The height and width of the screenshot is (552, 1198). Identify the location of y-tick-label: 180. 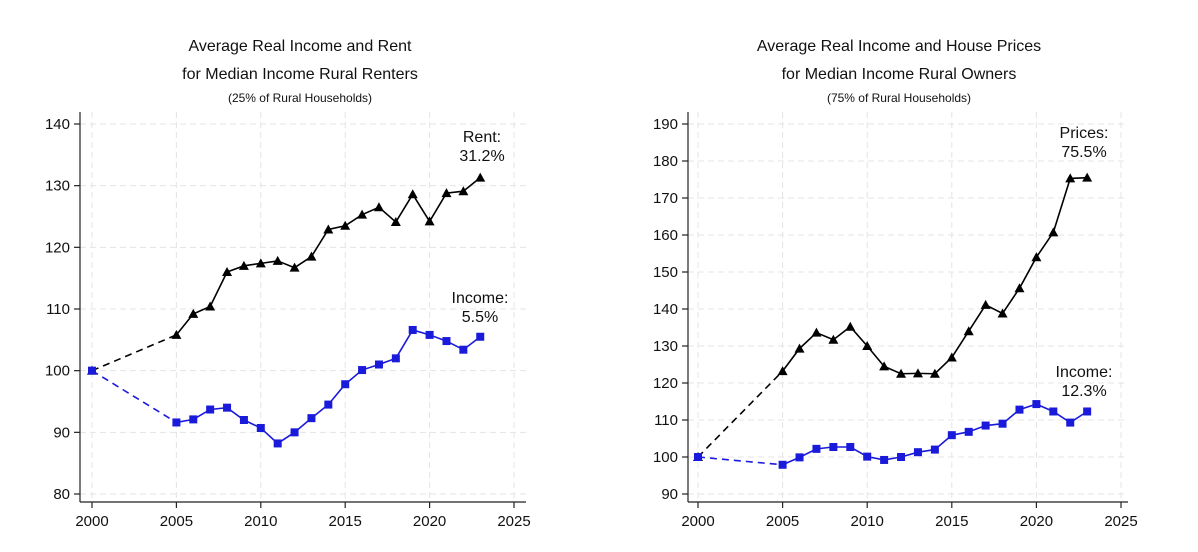
(665, 161).